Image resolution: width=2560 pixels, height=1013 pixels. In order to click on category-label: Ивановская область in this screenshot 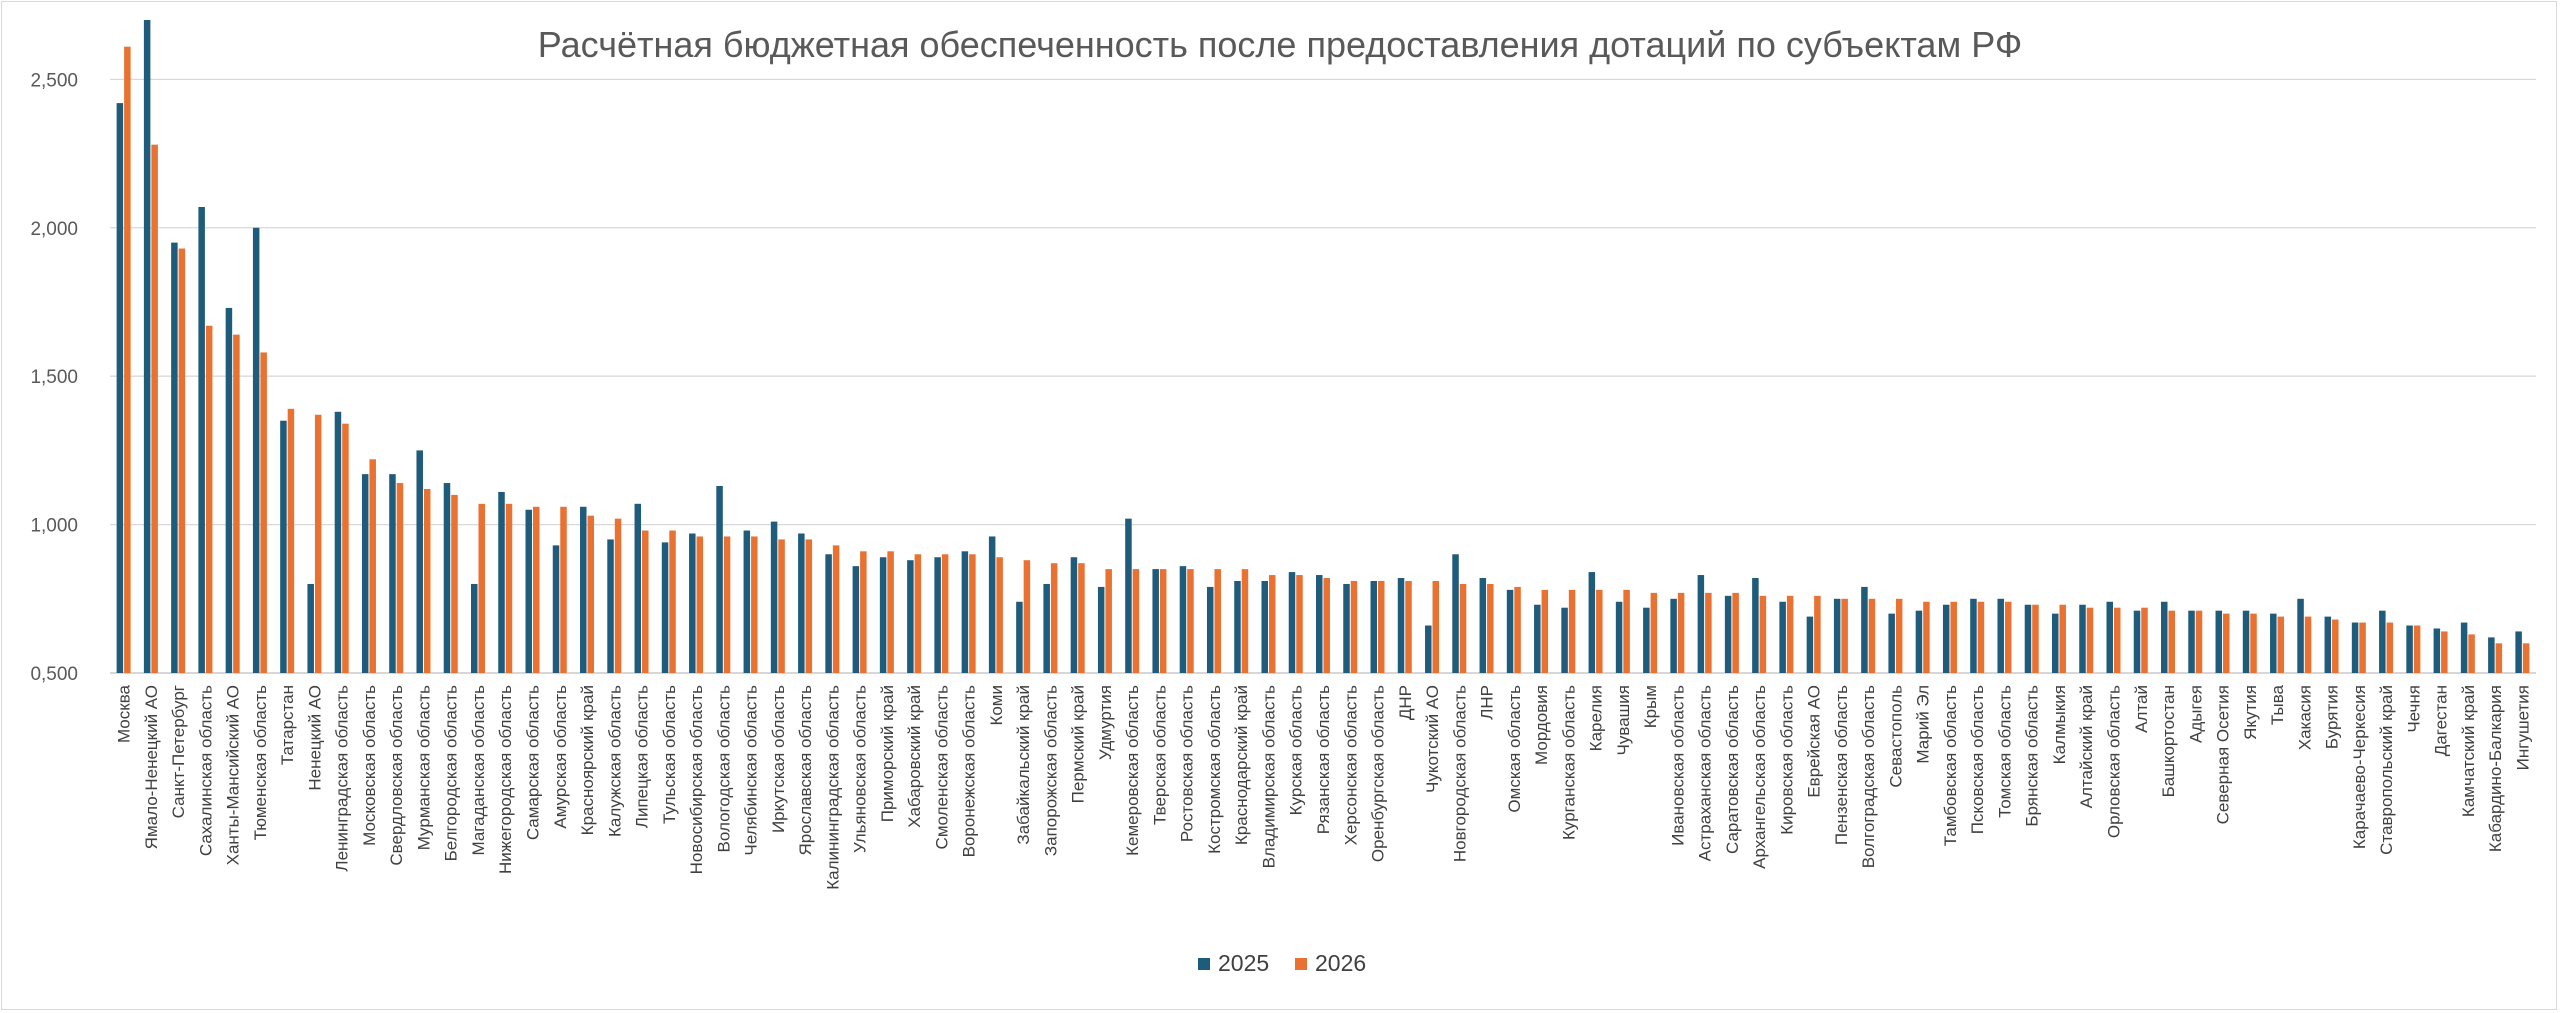, I will do `click(1677, 765)`.